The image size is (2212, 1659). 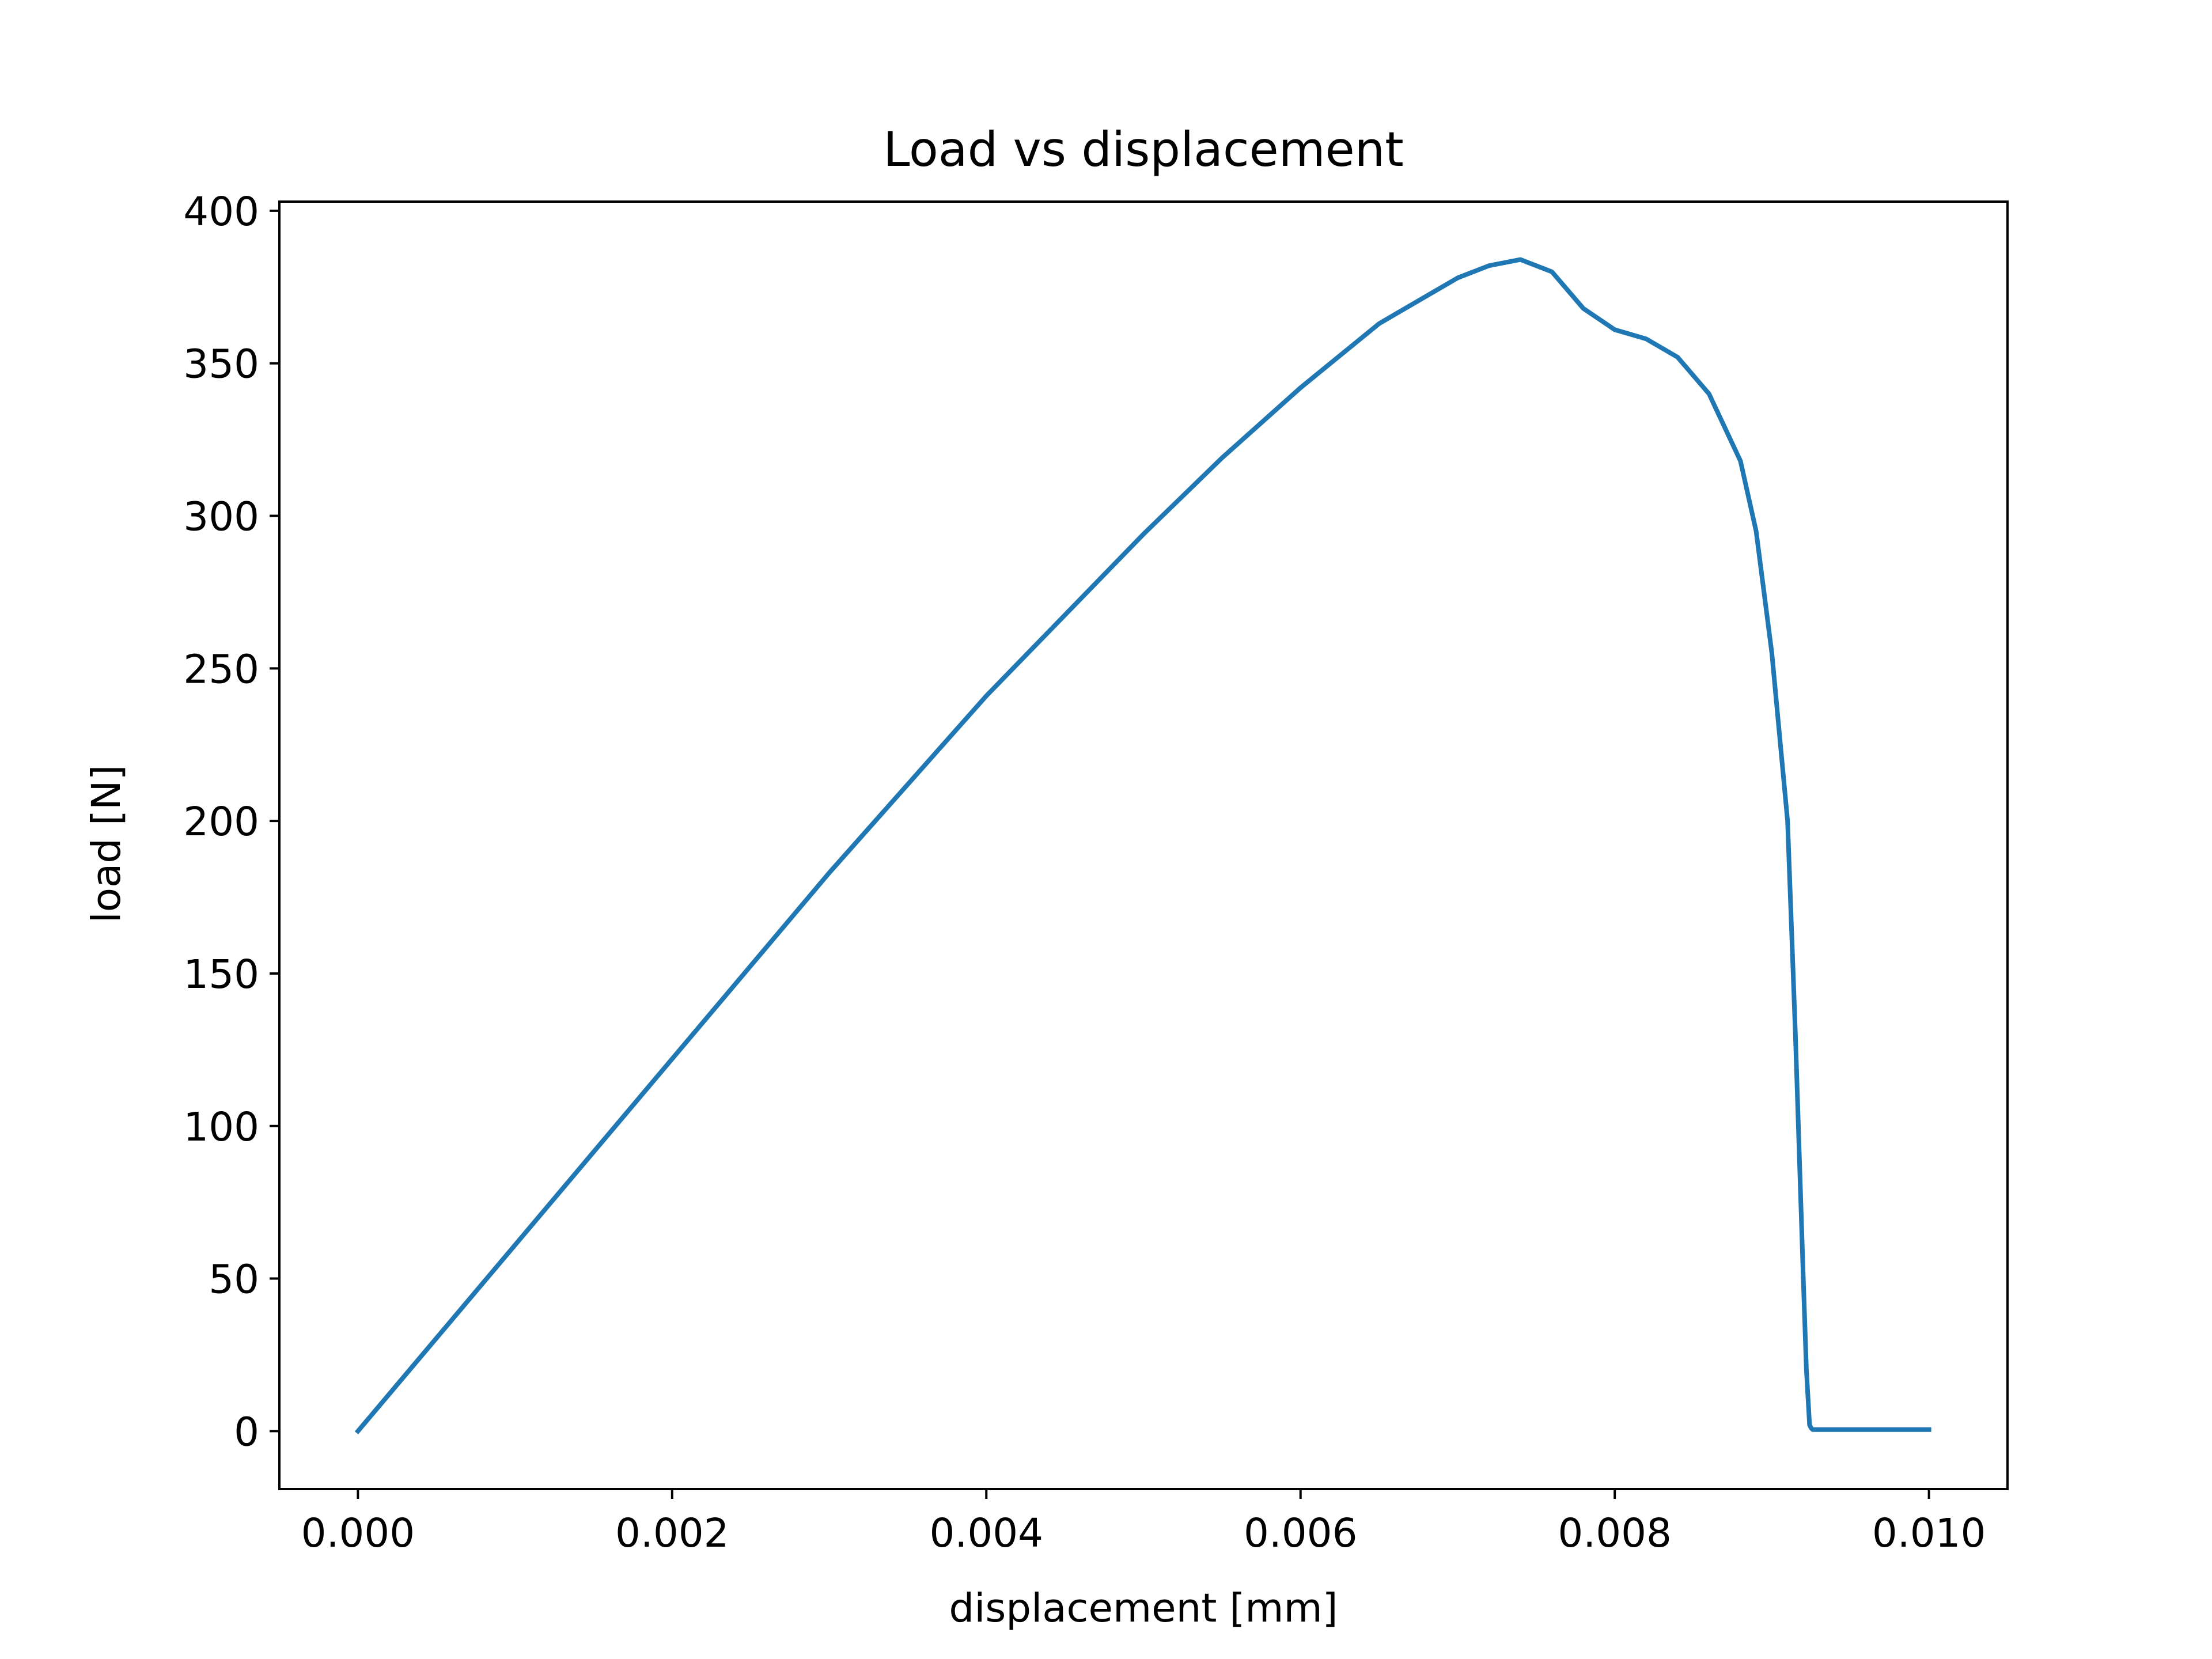 I want to click on x-tick-label: 0.010, so click(x=1929, y=1533).